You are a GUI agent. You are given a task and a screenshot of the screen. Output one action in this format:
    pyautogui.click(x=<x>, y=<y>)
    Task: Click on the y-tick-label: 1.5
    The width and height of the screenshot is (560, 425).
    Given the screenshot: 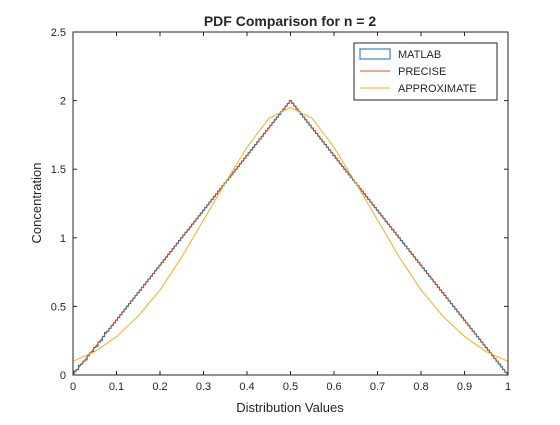 What is the action you would take?
    pyautogui.click(x=58, y=170)
    